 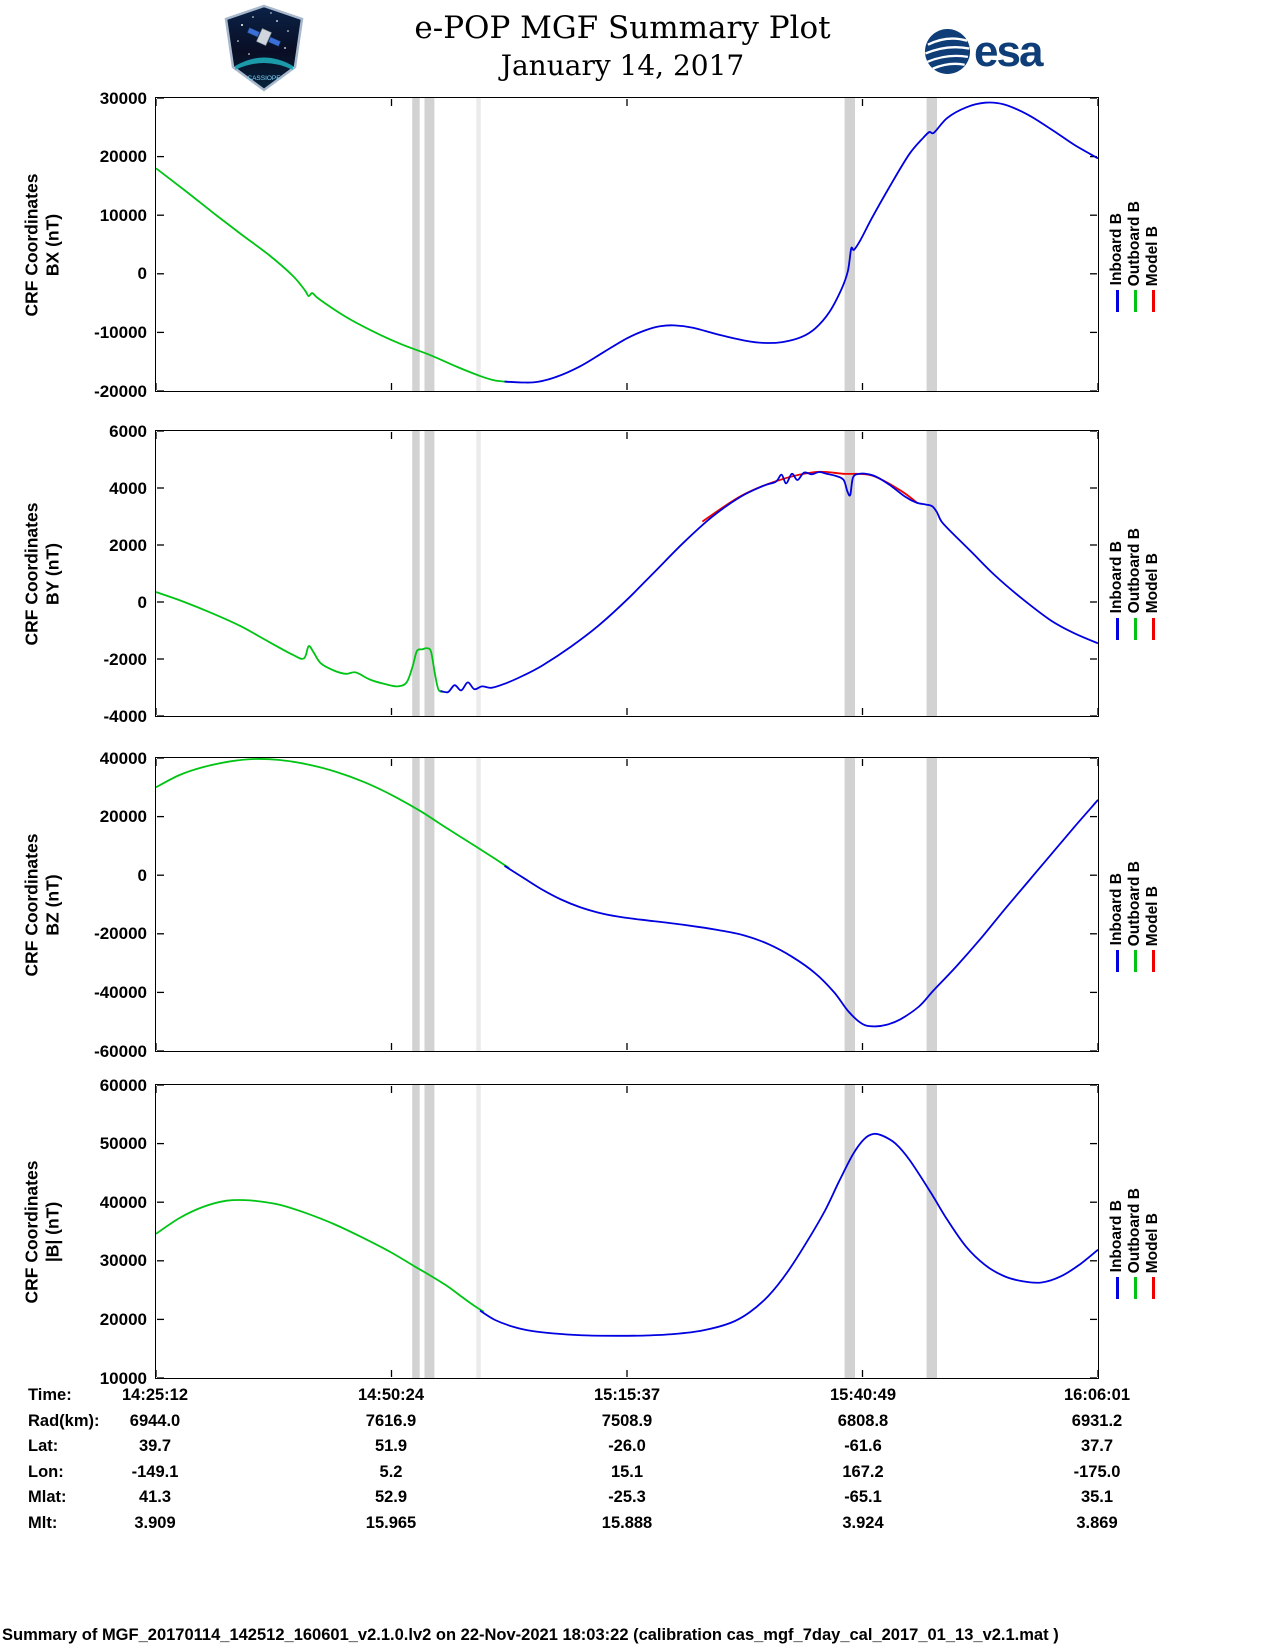 I want to click on table-row-label: Rad(km):, so click(x=64, y=1420).